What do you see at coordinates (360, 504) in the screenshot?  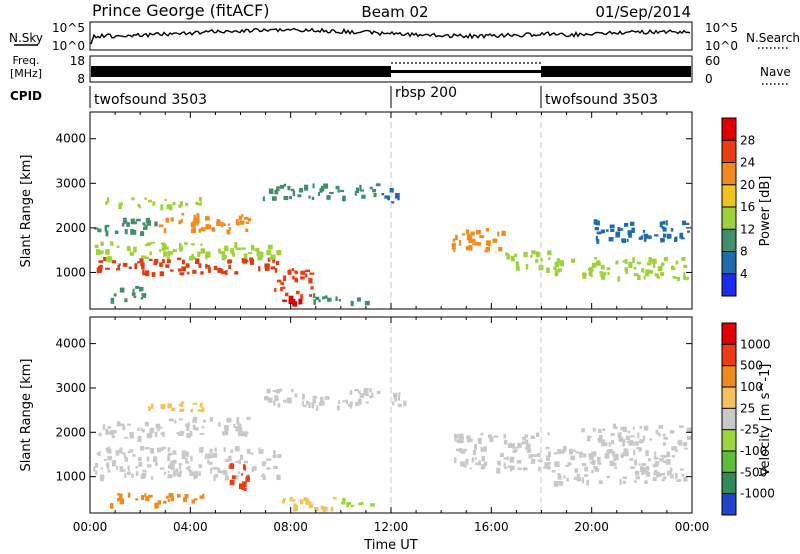 I see `vel-data-band-7-cell` at bounding box center [360, 504].